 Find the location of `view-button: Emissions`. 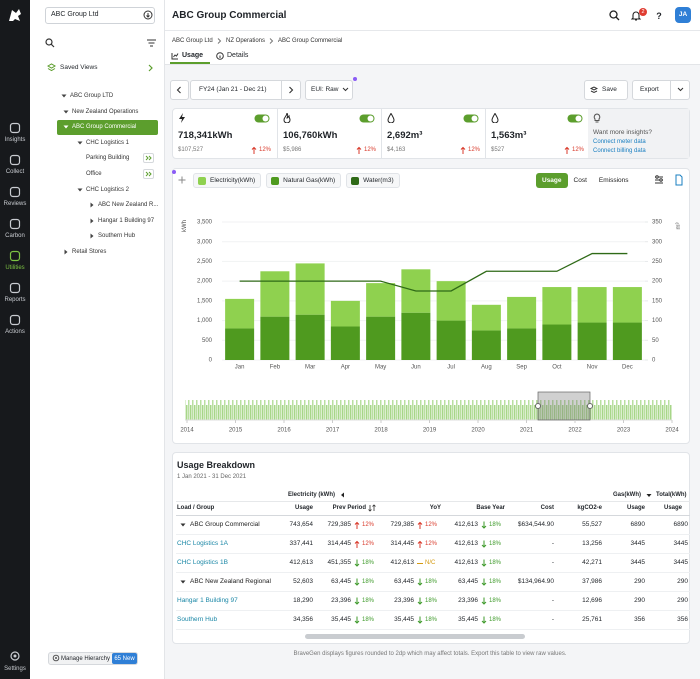

view-button: Emissions is located at coordinates (613, 180).